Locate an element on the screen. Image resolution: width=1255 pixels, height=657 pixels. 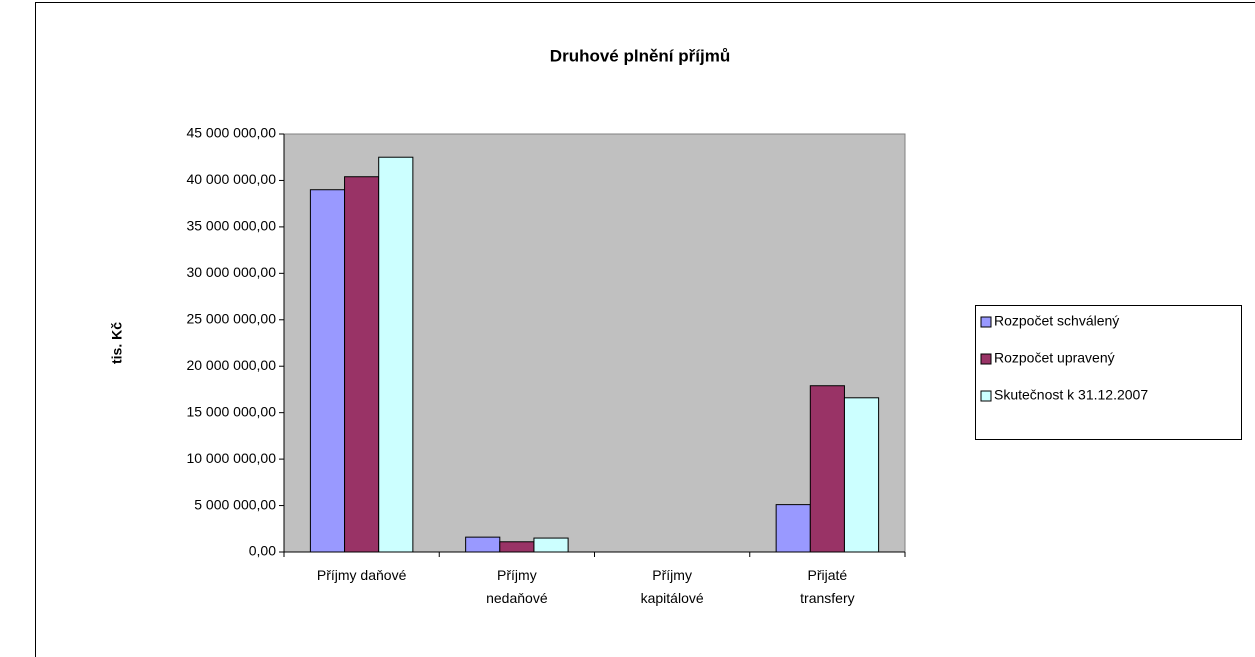
x-tick-label: Přijaté transfery is located at coordinates (827, 586).